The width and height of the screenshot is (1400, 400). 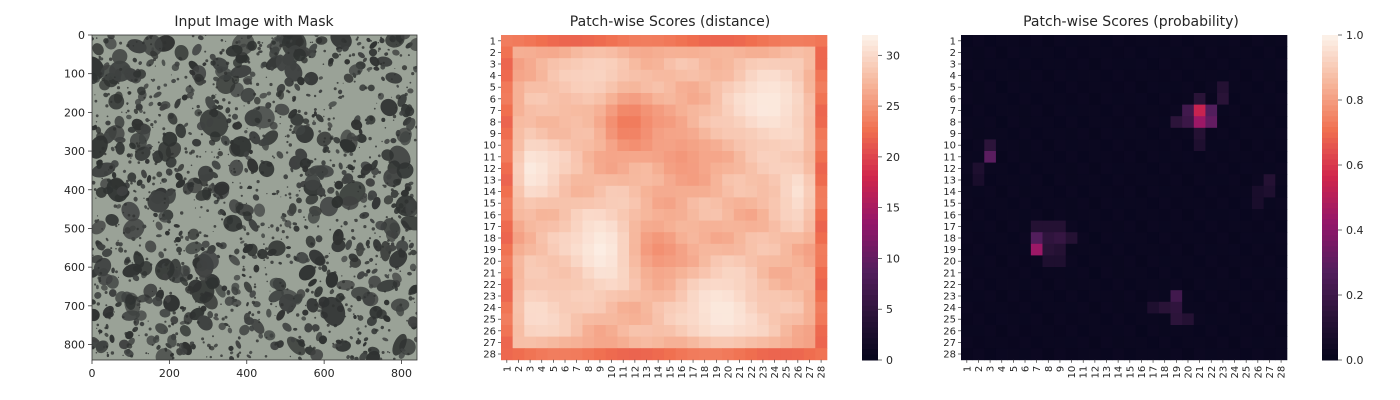 I want to click on image-y-tick-label: 600, so click(x=74, y=267).